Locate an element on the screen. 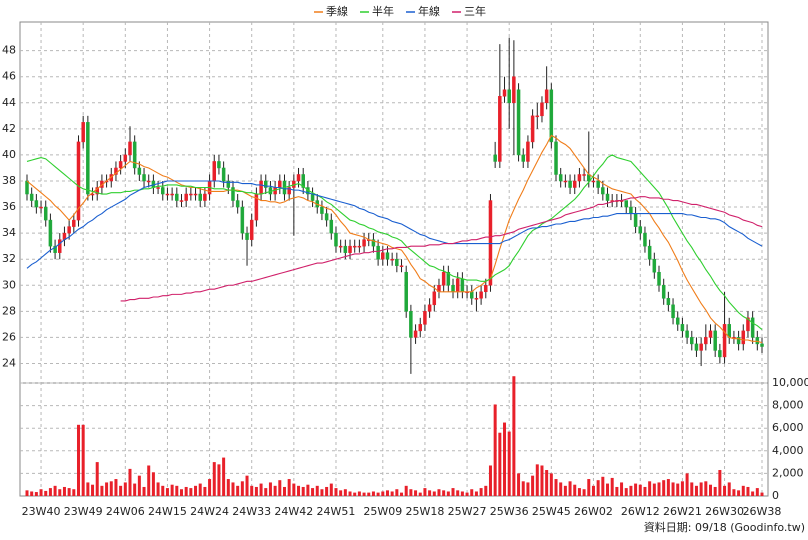 The image size is (808, 540). x-tick-label: 26W02 is located at coordinates (593, 511).